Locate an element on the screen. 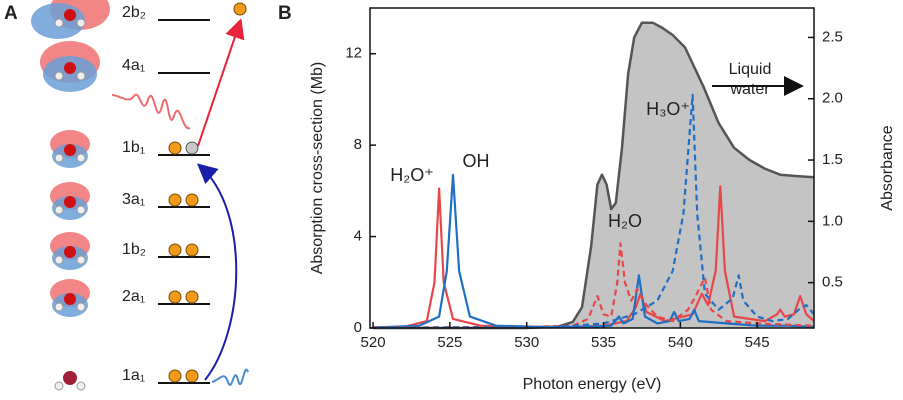  series-annotation: H₂O is located at coordinates (625, 221).